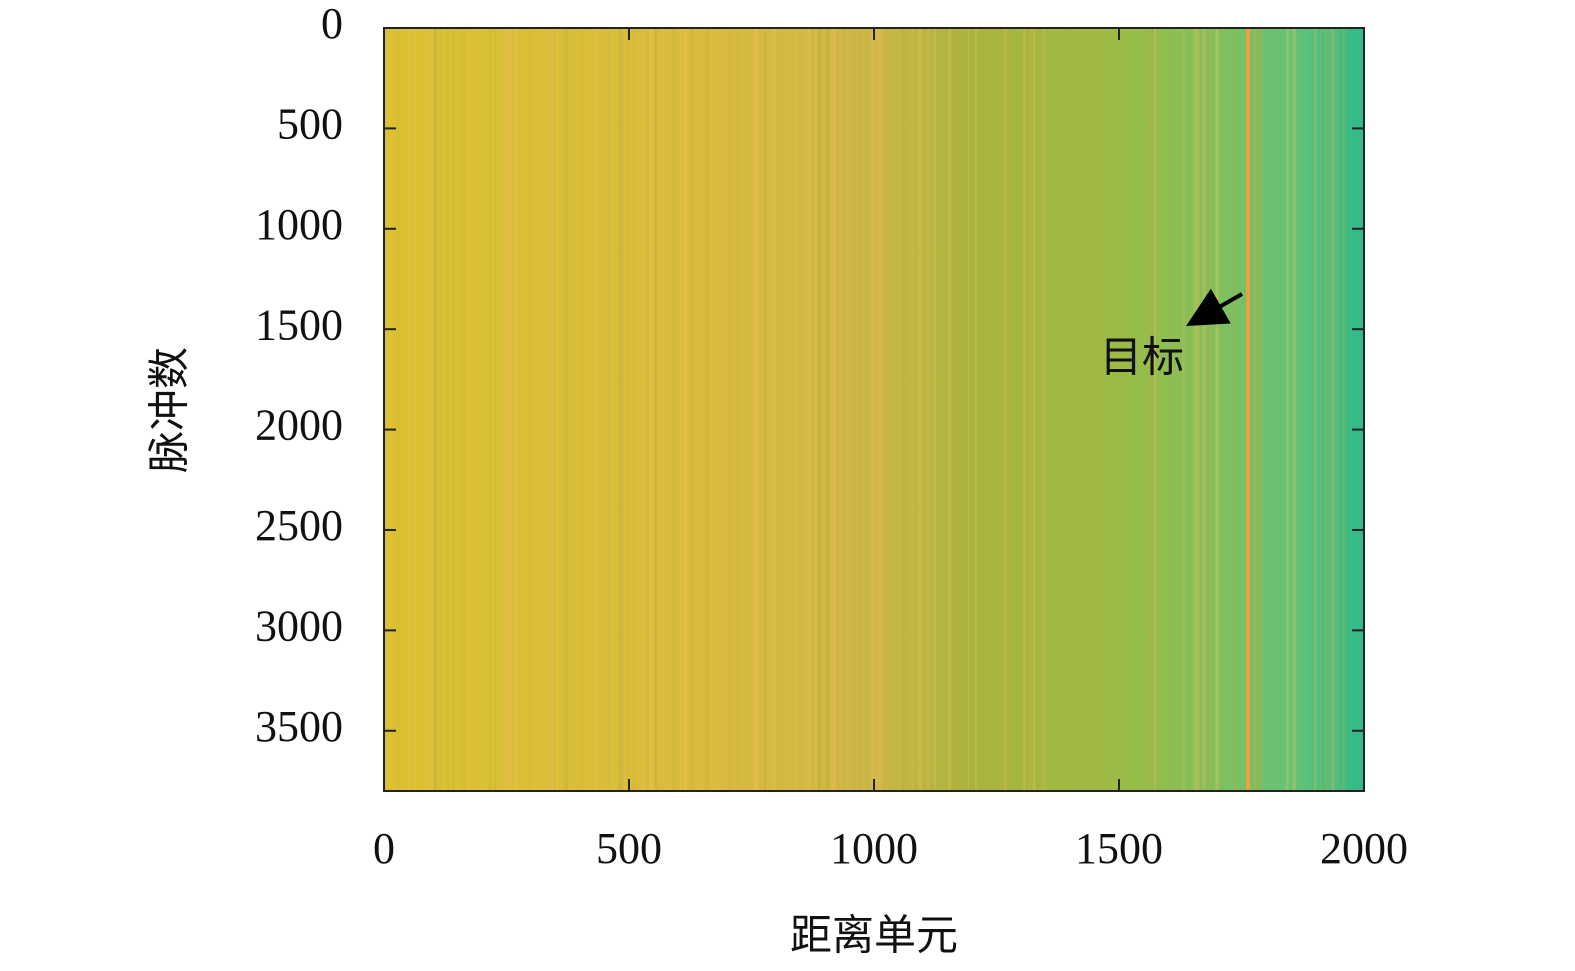 Image resolution: width=1575 pixels, height=971 pixels. I want to click on y-tick-label: 2500, so click(299, 525).